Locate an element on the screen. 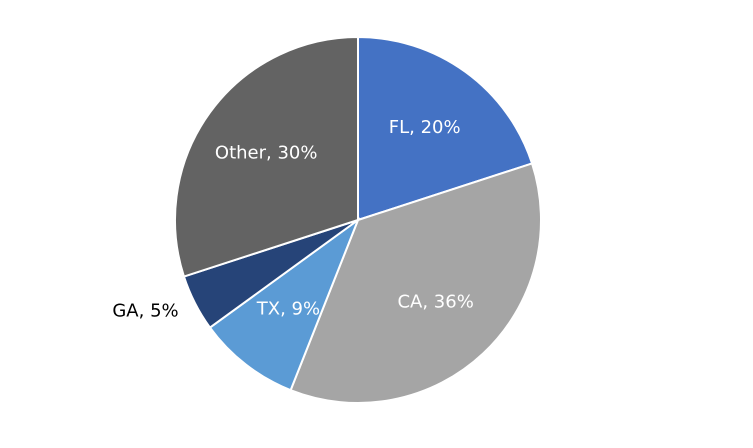 This screenshot has width=753, height=448. data-label: Other, 30% is located at coordinates (266, 152).